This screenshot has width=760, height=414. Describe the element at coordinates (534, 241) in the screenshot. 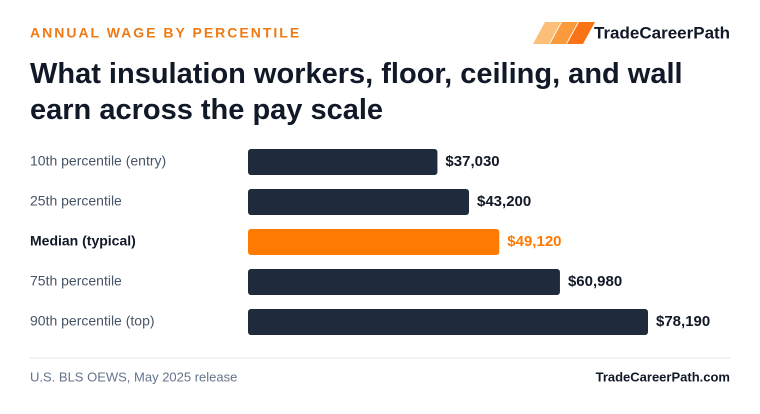

I see `value-label: $49,120` at that location.